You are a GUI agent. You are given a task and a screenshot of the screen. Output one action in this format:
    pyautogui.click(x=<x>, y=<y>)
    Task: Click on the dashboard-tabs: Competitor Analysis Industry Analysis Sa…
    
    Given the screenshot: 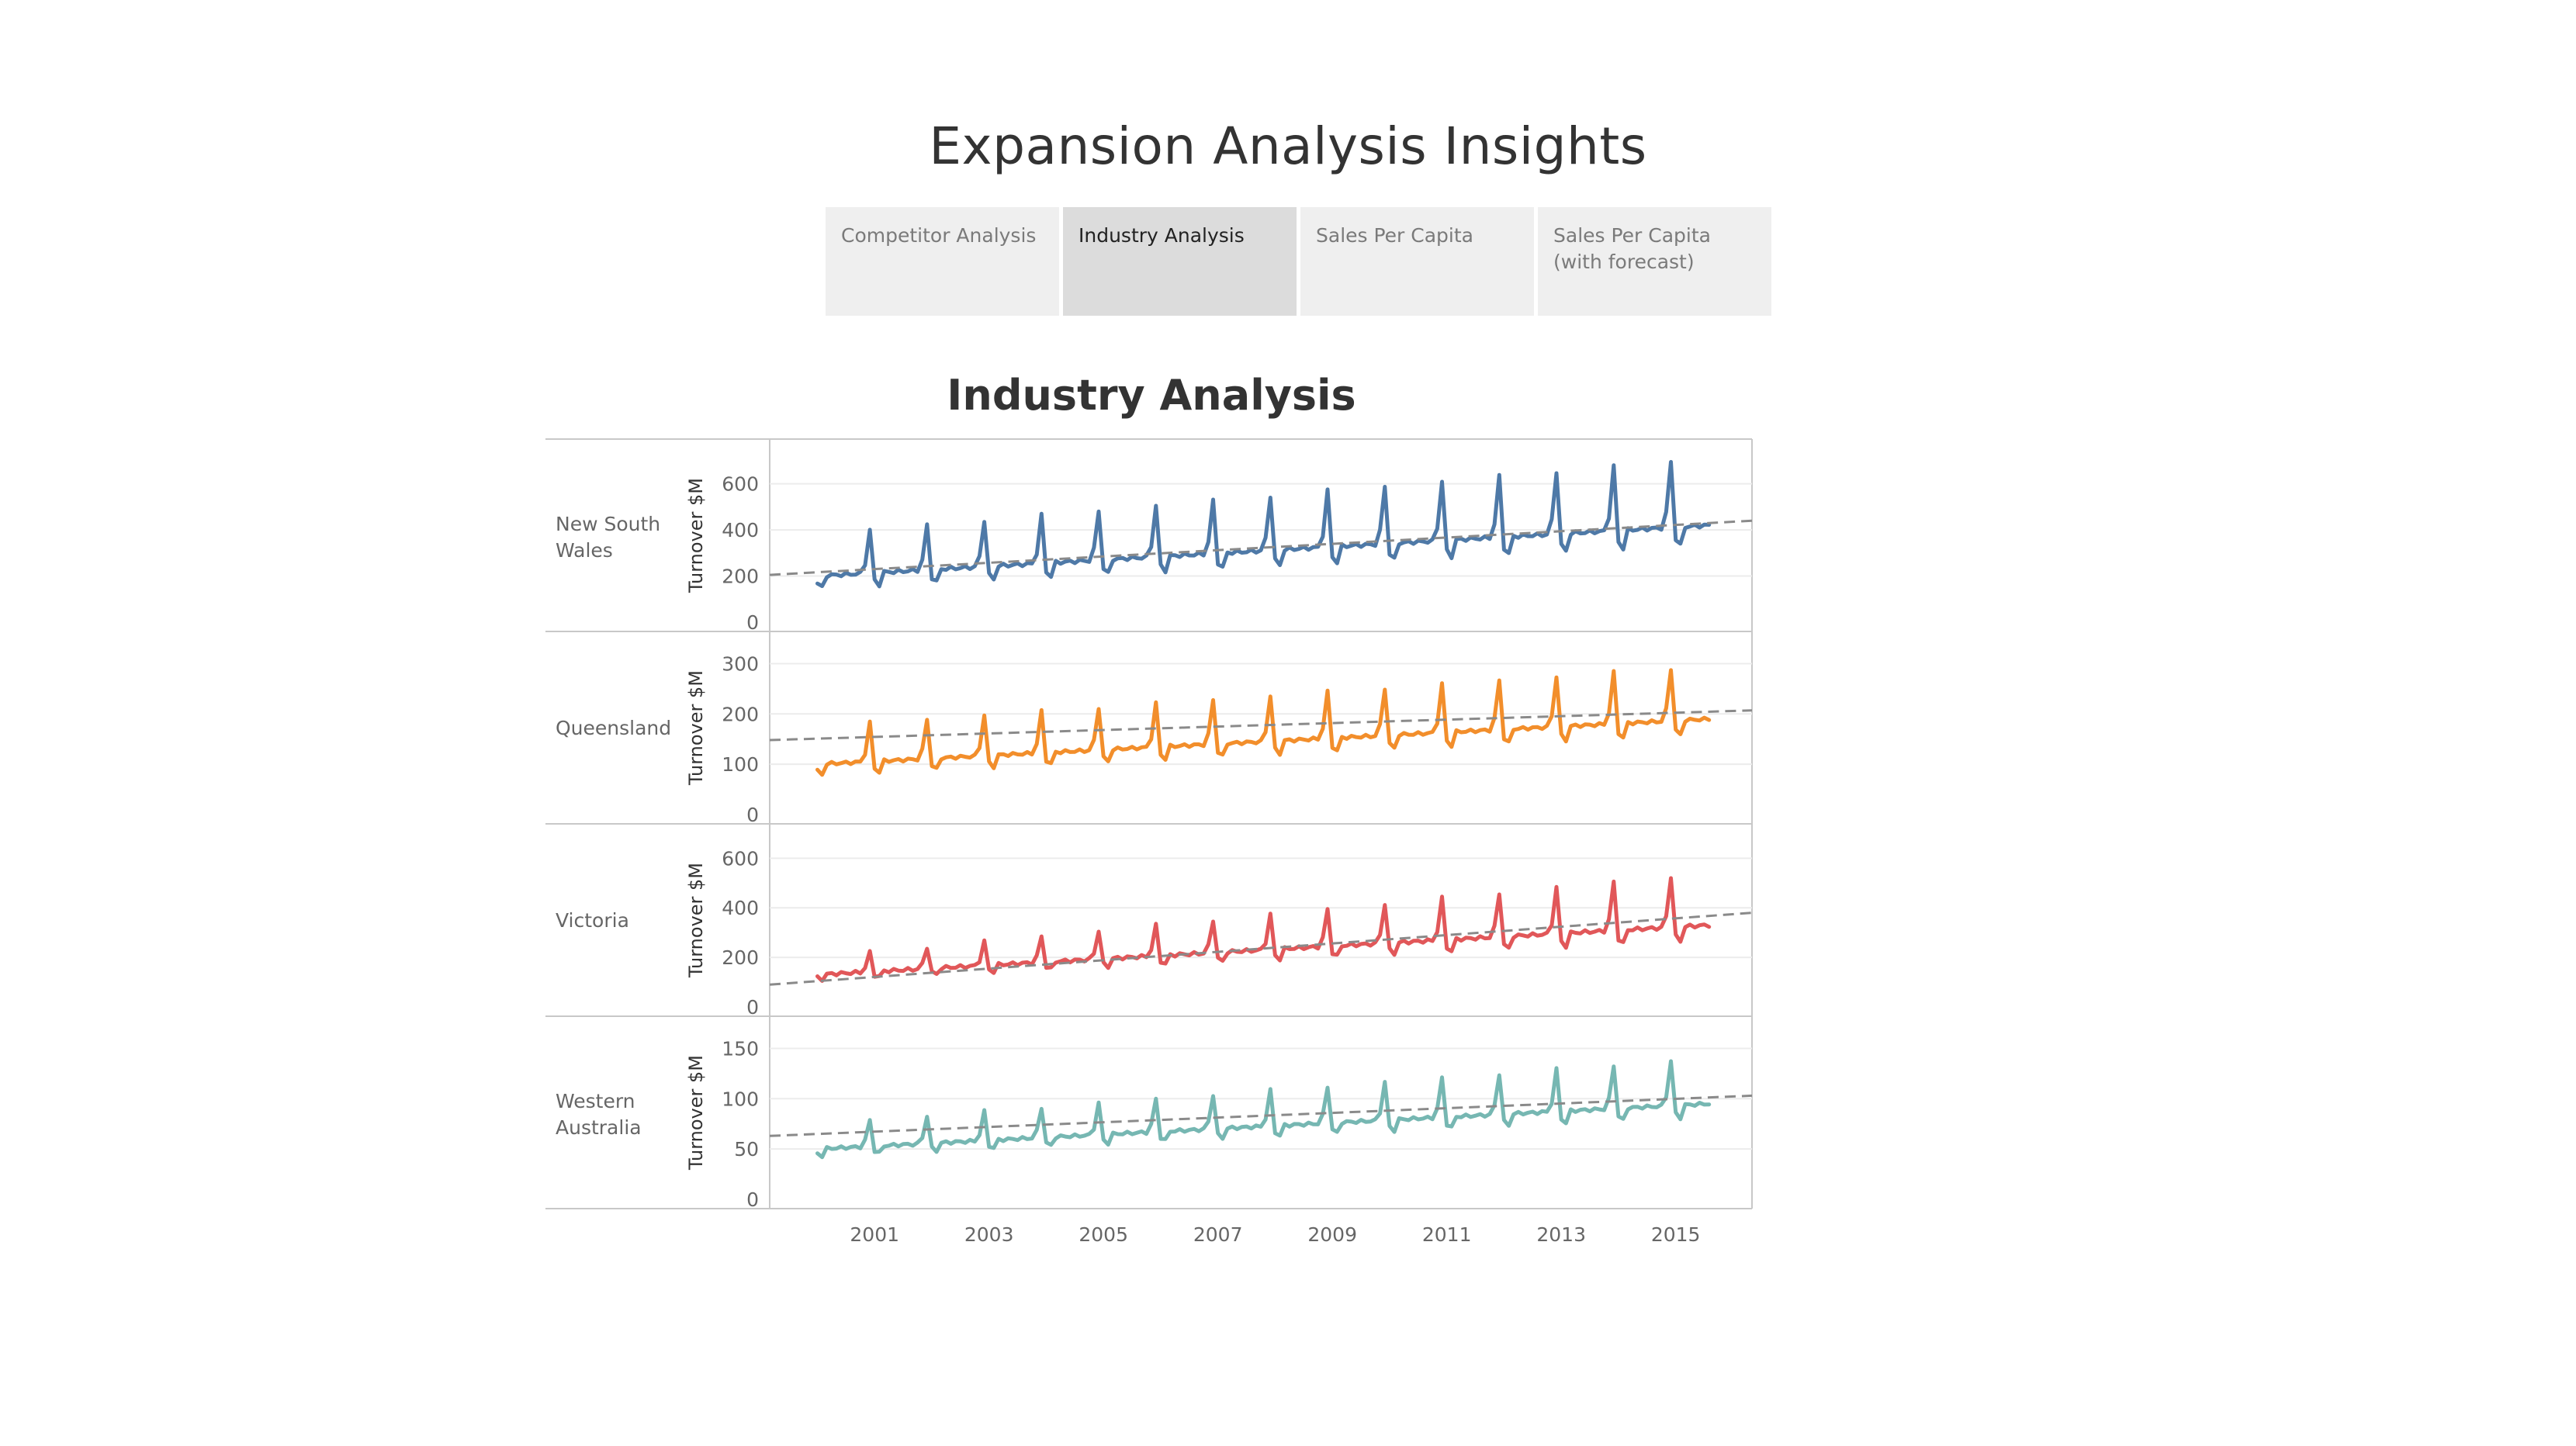 What is the action you would take?
    pyautogui.click(x=1298, y=261)
    